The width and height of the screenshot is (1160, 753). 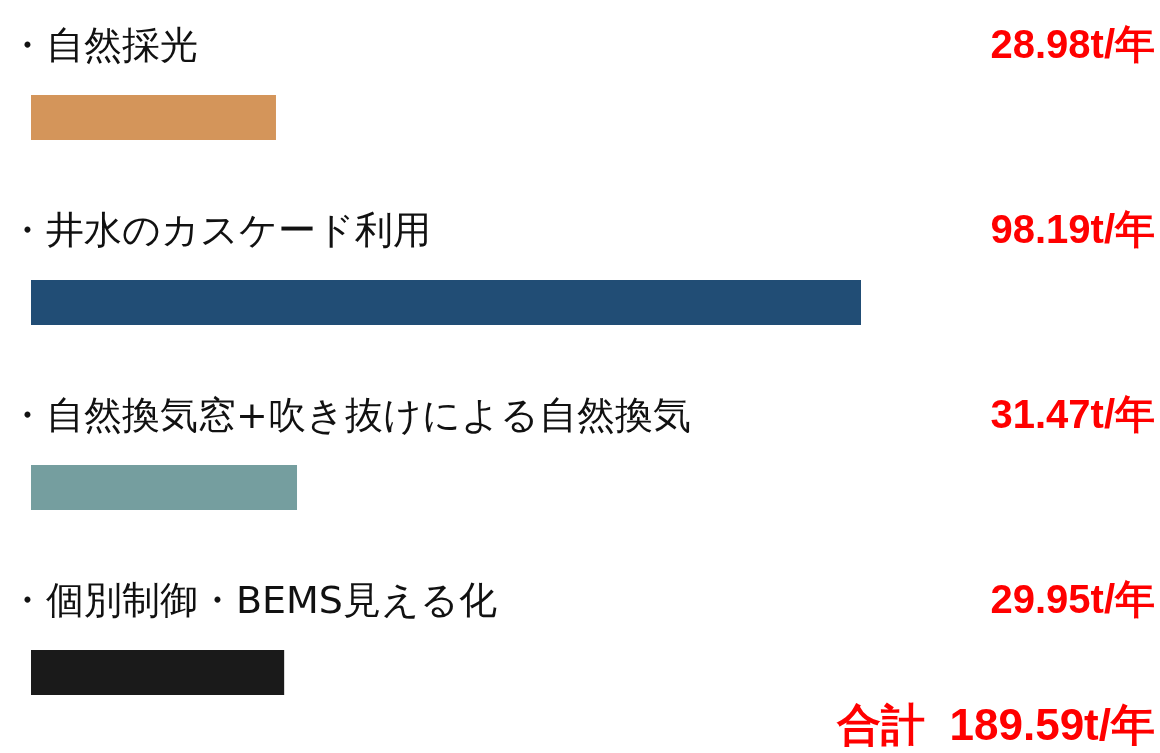 What do you see at coordinates (1072, 599) in the screenshot?
I see `data-label: 29.95t/年` at bounding box center [1072, 599].